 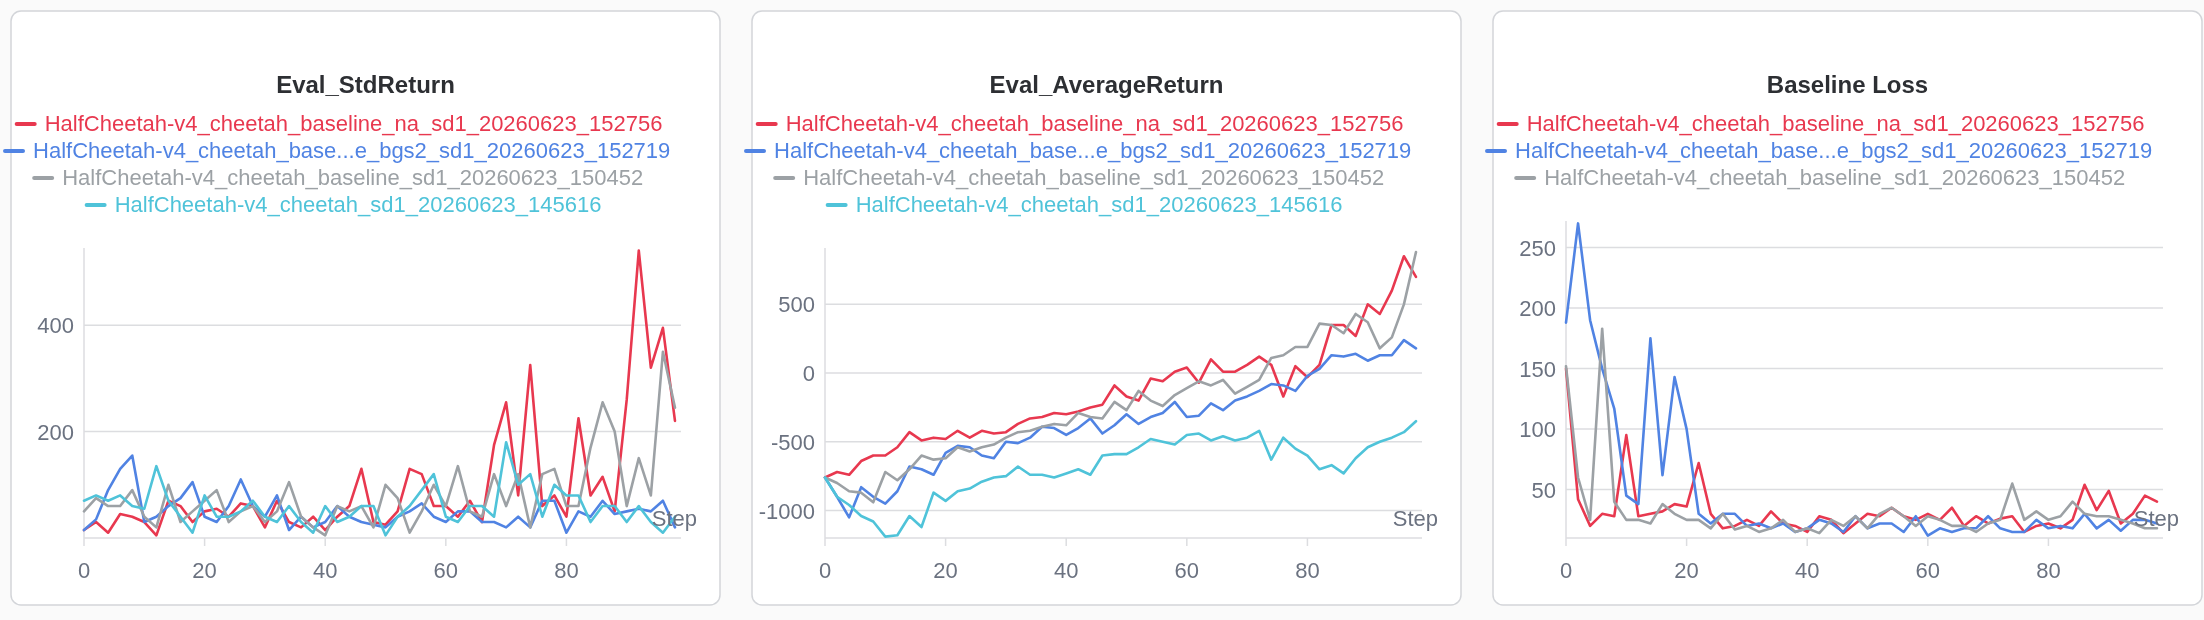 What do you see at coordinates (808, 374) in the screenshot?
I see `y-tick-label: 0` at bounding box center [808, 374].